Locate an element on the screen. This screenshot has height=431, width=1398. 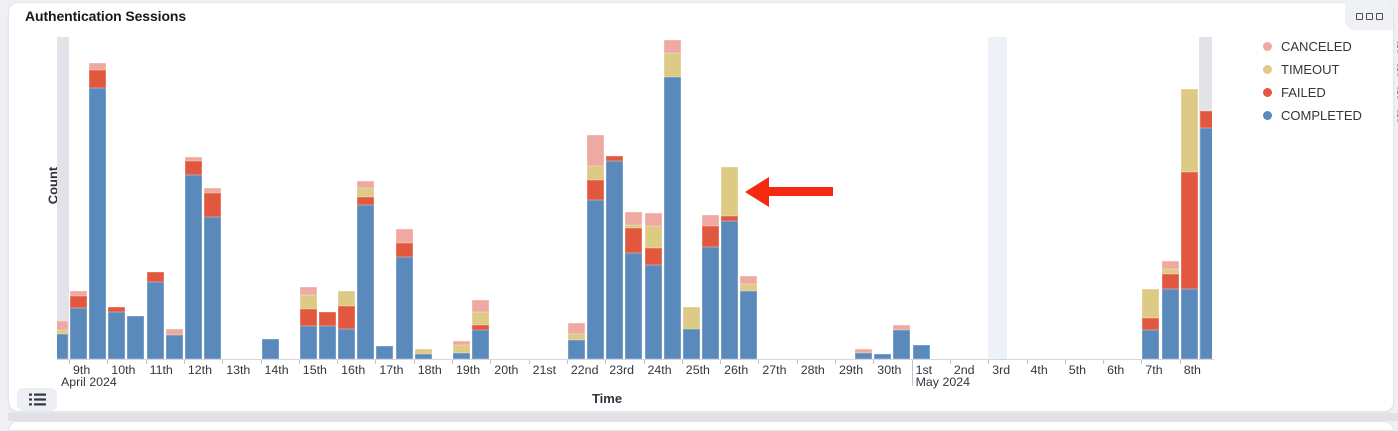
bar-apr-9-am is located at coordinates (78, 324).